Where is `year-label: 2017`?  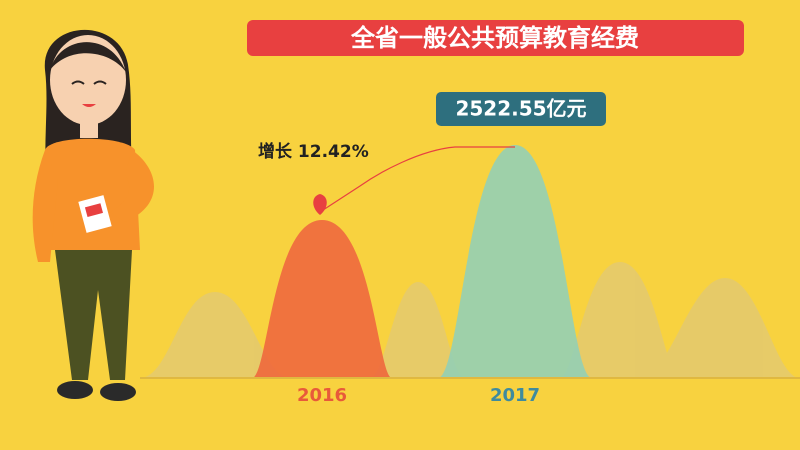
year-label: 2017 is located at coordinates (515, 395).